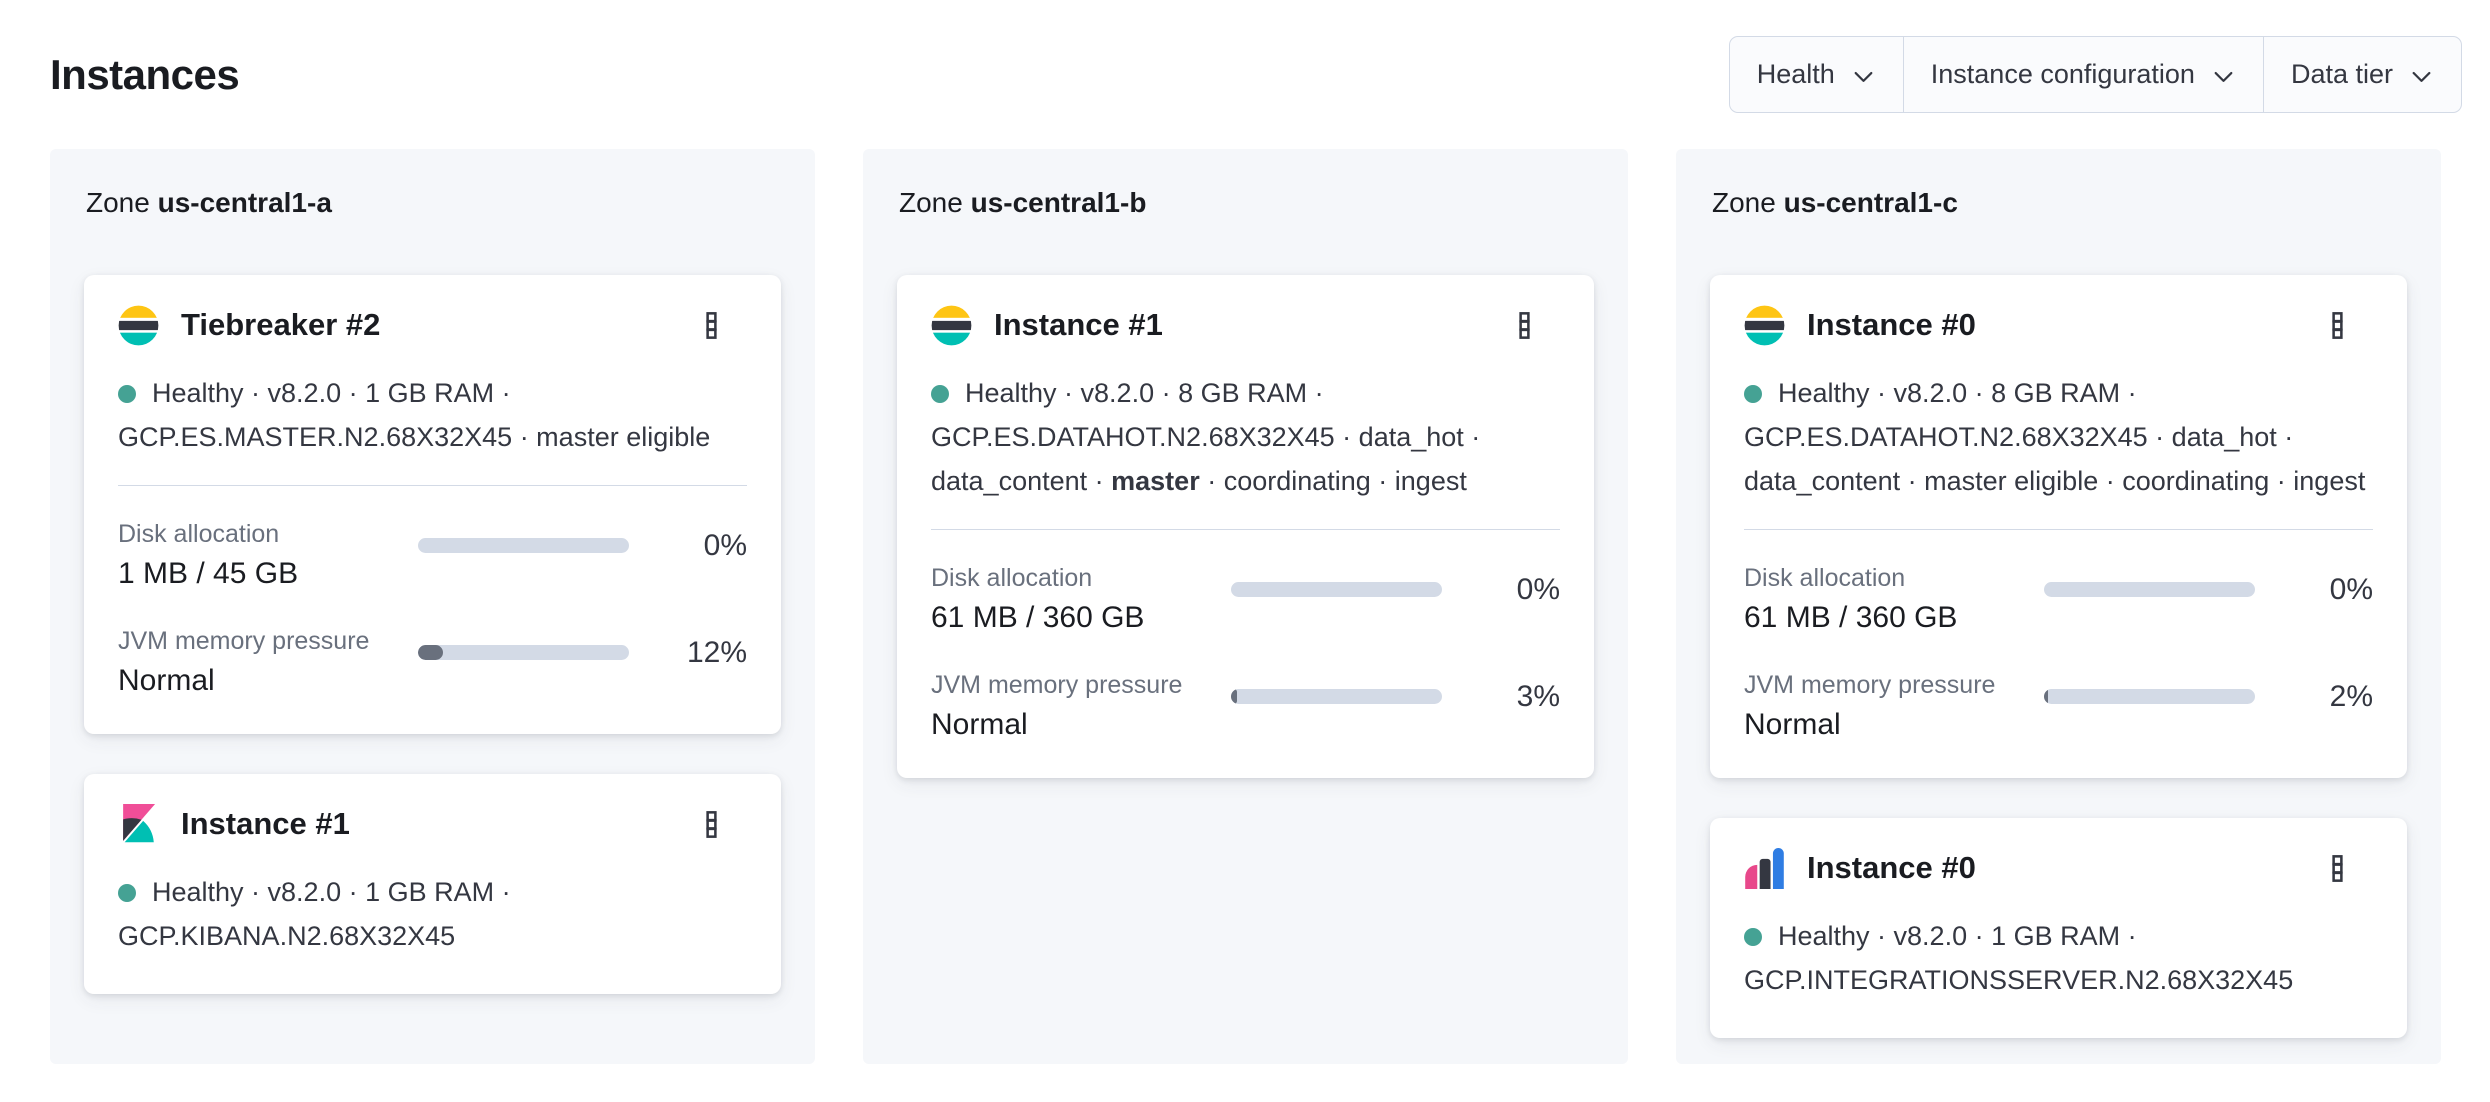 The image size is (2490, 1102). I want to click on zone-label: Zone us-central1-a, so click(433, 203).